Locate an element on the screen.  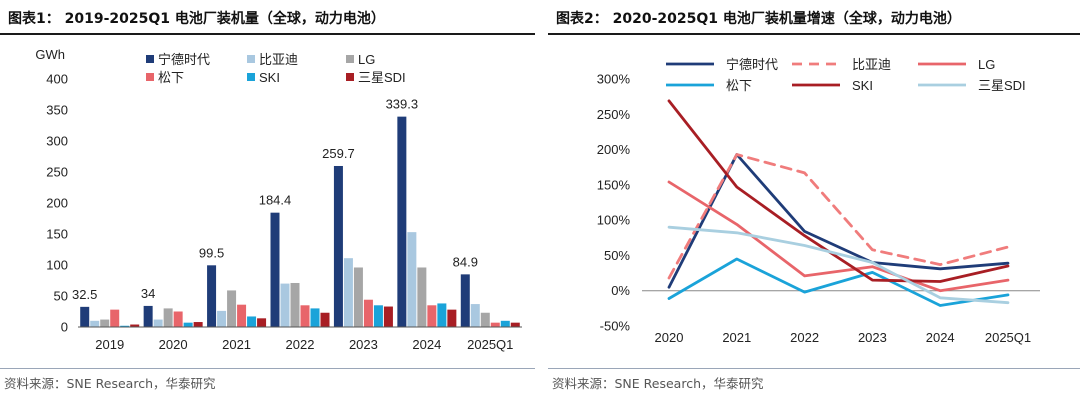
y-tick-label: 250 is located at coordinates (57, 172).